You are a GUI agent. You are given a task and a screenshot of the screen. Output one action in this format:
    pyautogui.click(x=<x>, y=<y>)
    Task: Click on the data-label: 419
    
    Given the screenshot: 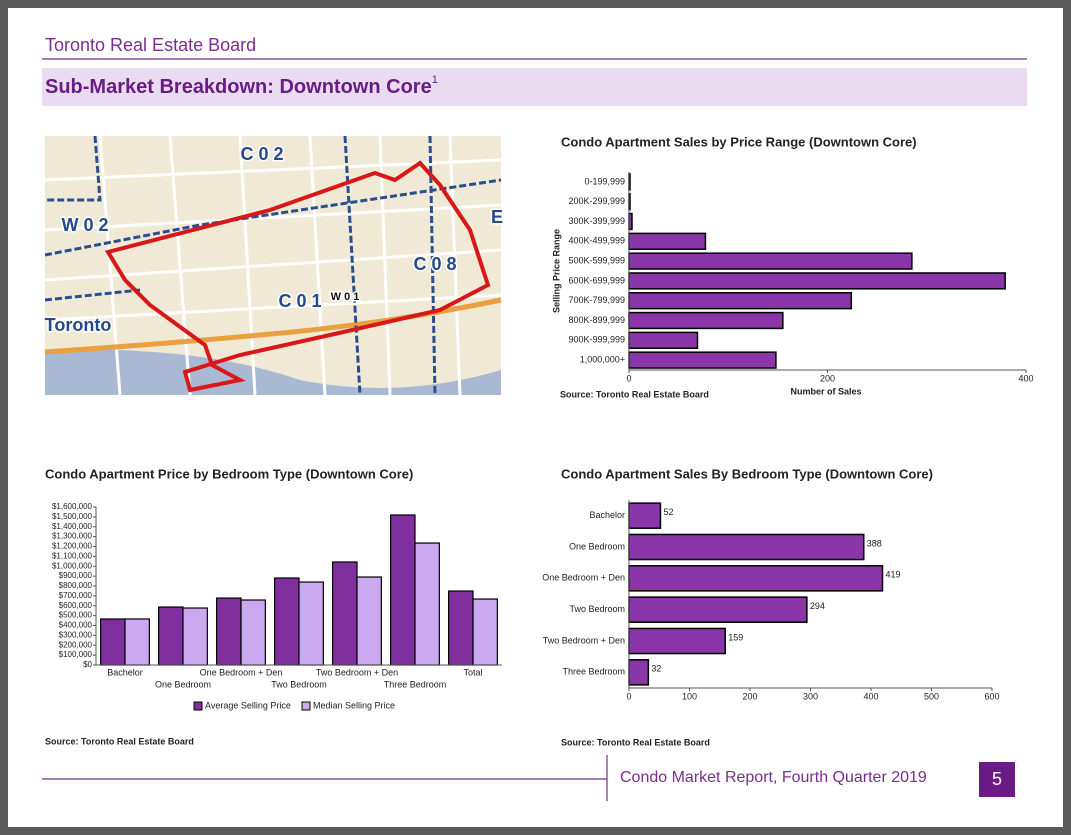 What is the action you would take?
    pyautogui.click(x=892, y=575)
    